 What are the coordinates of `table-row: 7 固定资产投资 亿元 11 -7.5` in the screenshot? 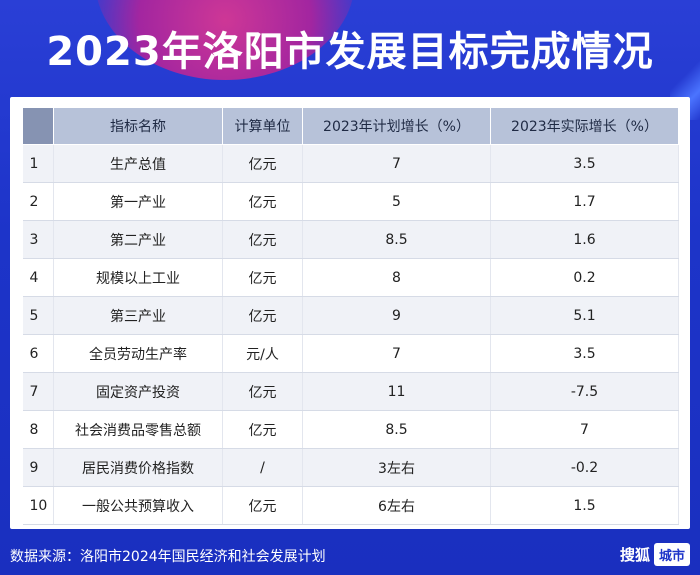 It's located at (350, 391).